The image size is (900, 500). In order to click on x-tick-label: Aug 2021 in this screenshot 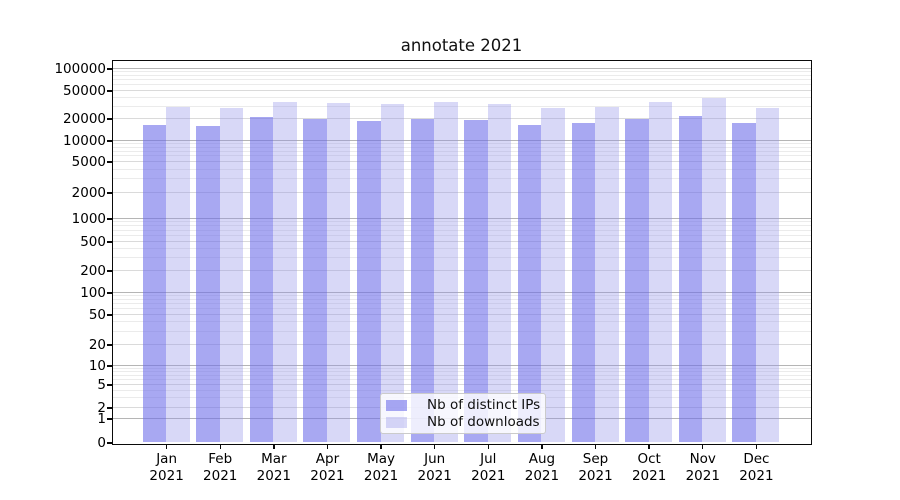, I will do `click(542, 467)`.